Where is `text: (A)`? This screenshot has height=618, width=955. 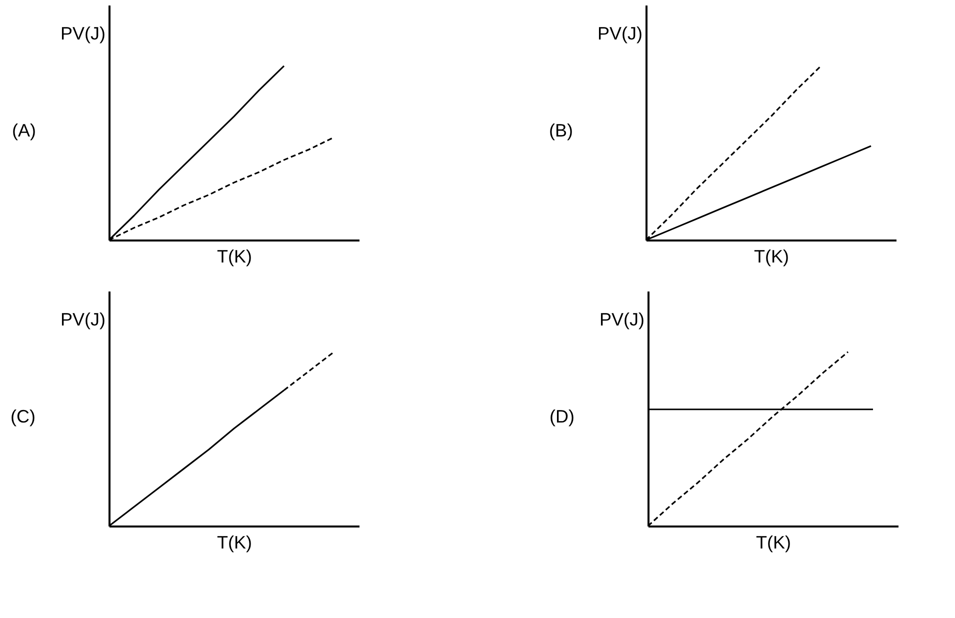 text: (A) is located at coordinates (24, 130).